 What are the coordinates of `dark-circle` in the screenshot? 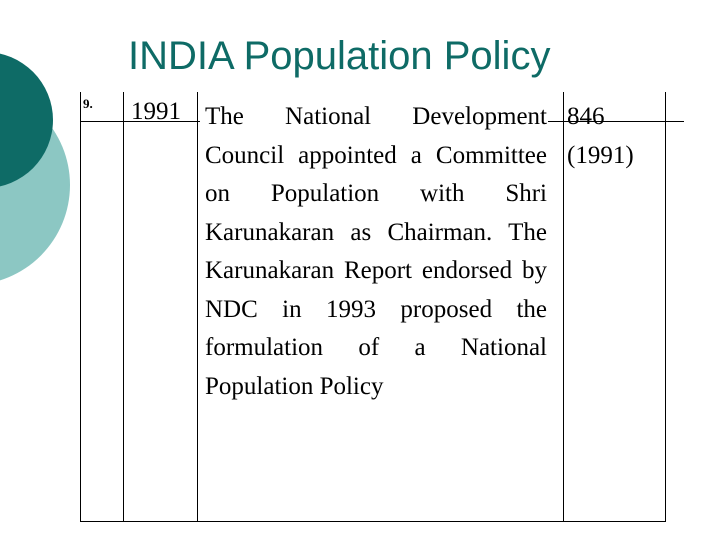 It's located at (26, 120).